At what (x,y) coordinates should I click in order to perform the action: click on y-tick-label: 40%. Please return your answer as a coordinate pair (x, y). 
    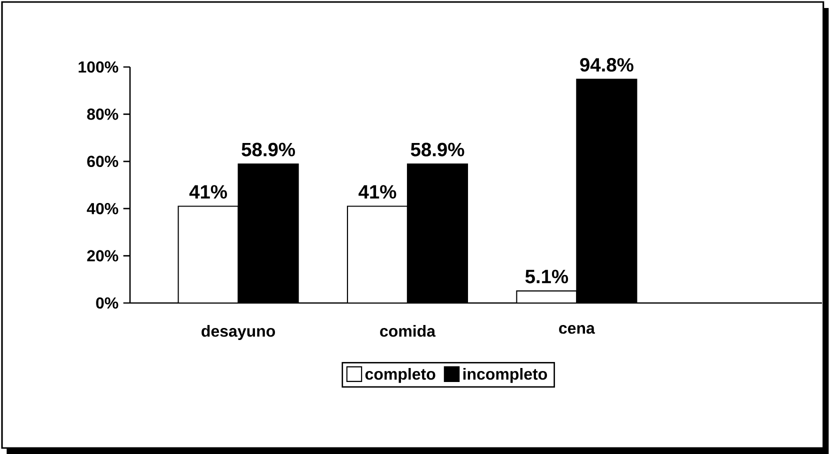
    Looking at the image, I should click on (102, 208).